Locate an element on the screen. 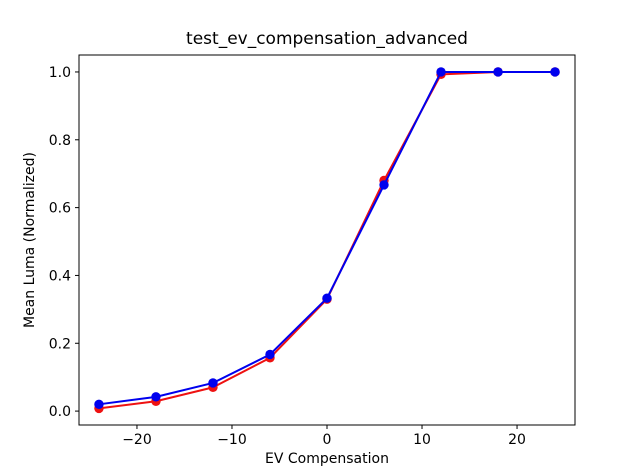 The image size is (634, 473). x-tick-label: −10 is located at coordinates (232, 440).